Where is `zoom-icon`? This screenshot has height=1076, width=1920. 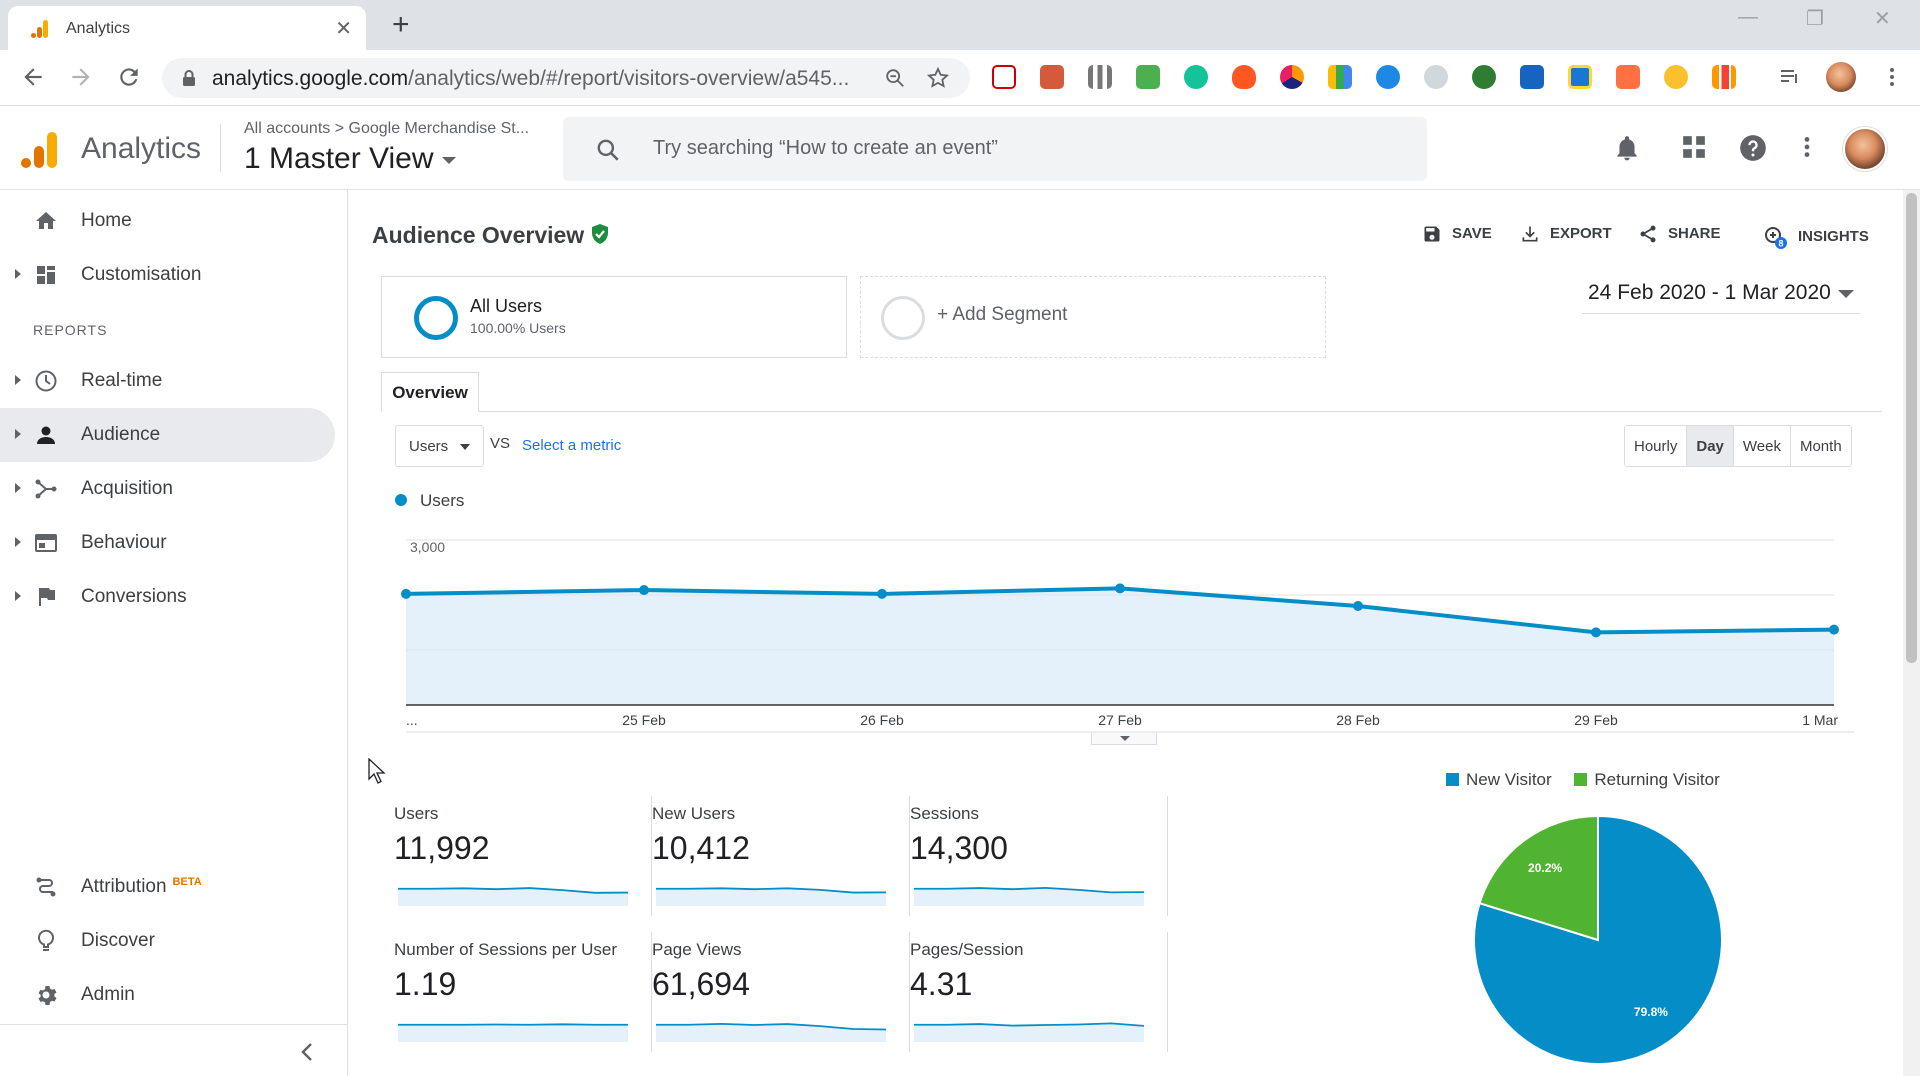
zoom-icon is located at coordinates (895, 78).